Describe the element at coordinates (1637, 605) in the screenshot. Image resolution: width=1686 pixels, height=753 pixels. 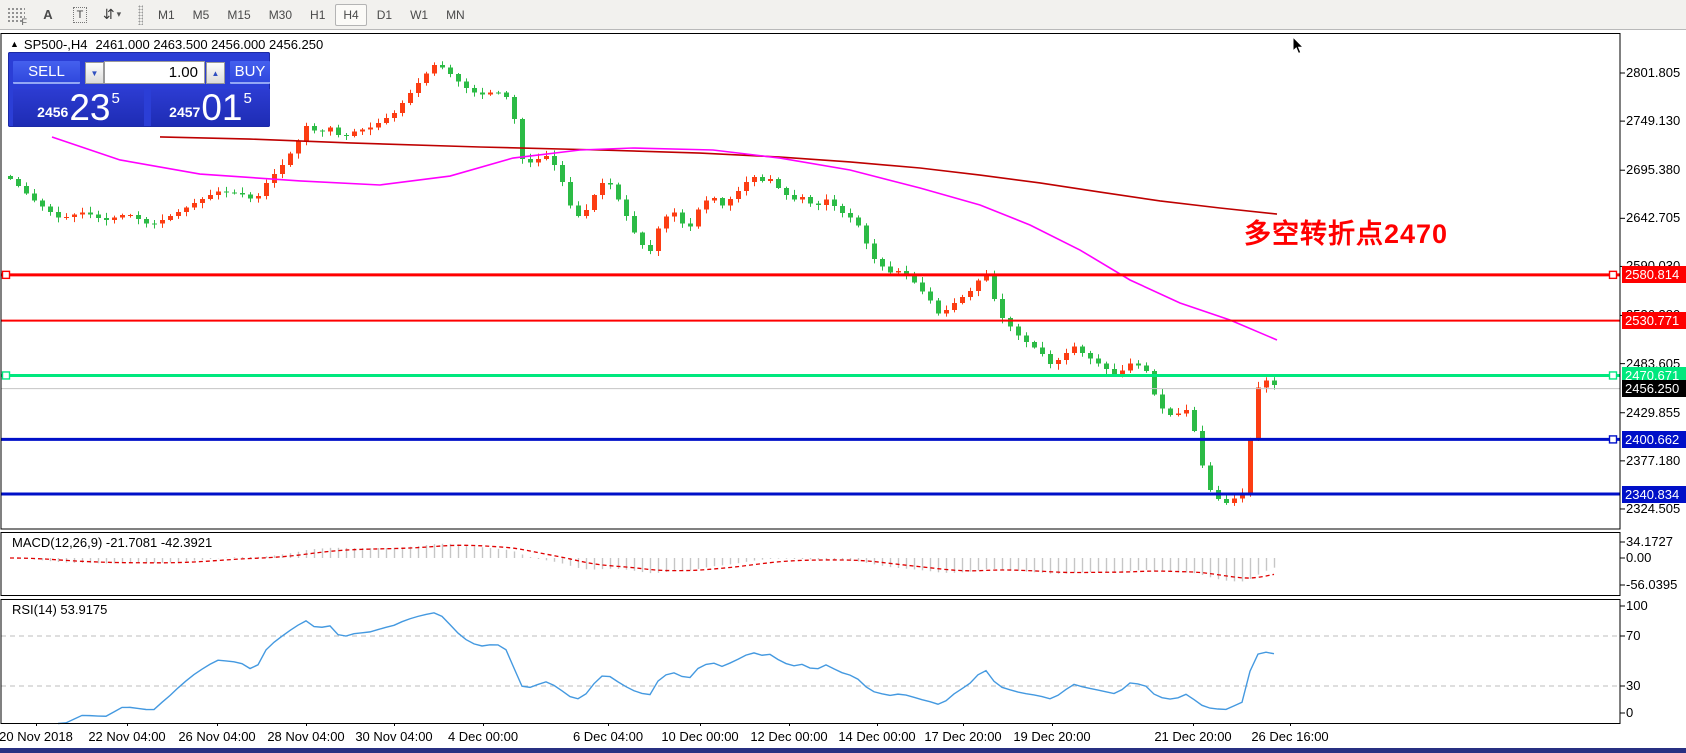
I see `rsi-tick-label: 100` at that location.